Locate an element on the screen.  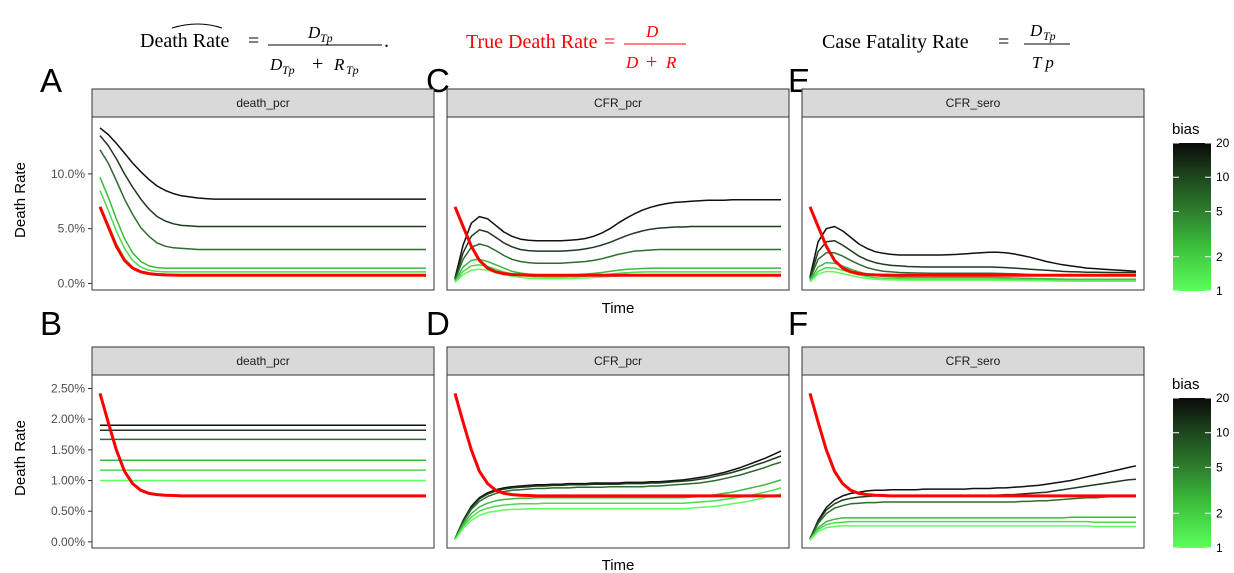
equation-left-equals: = is located at coordinates (253, 41).